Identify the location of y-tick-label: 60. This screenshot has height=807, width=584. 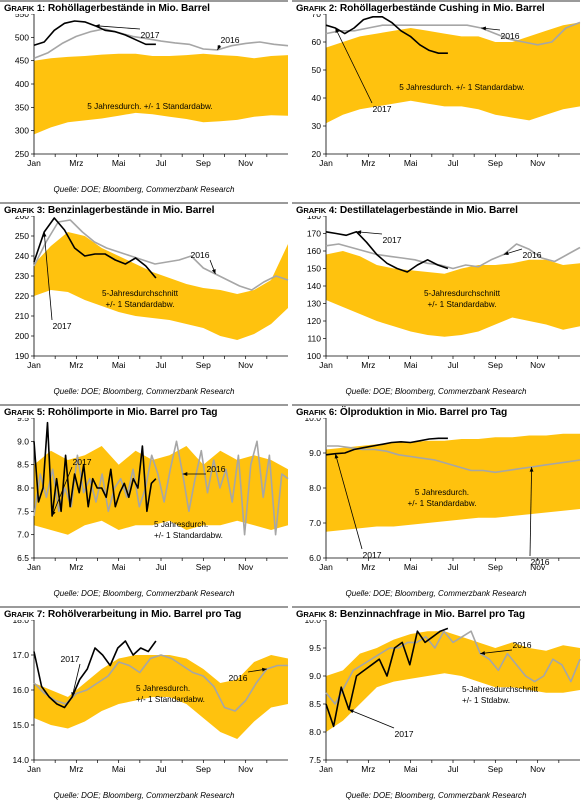
(317, 42).